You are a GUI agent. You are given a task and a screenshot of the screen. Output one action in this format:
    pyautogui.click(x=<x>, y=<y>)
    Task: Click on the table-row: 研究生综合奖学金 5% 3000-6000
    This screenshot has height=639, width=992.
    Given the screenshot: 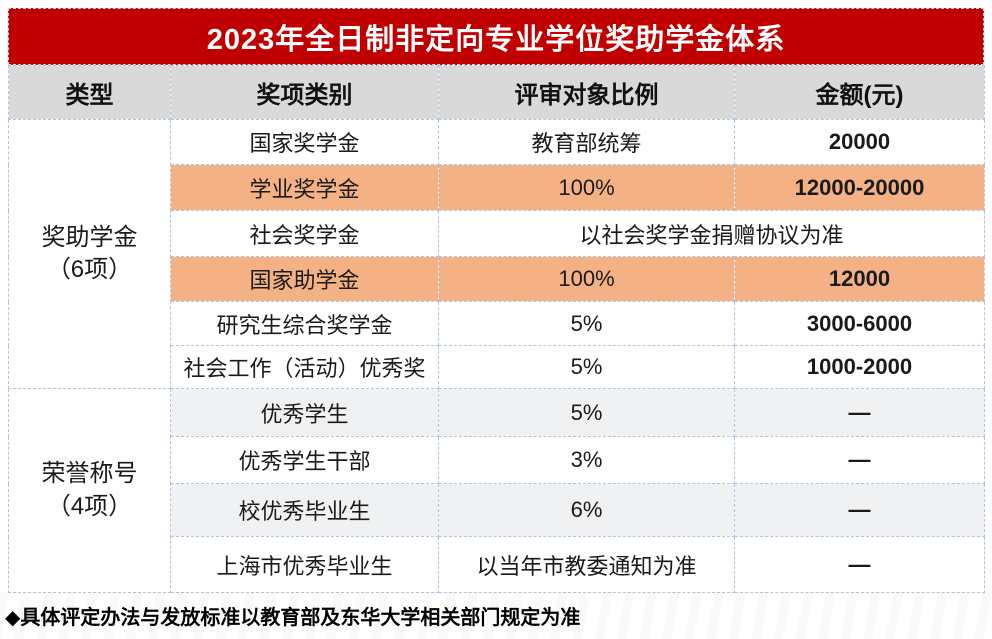 What is the action you would take?
    pyautogui.click(x=497, y=323)
    